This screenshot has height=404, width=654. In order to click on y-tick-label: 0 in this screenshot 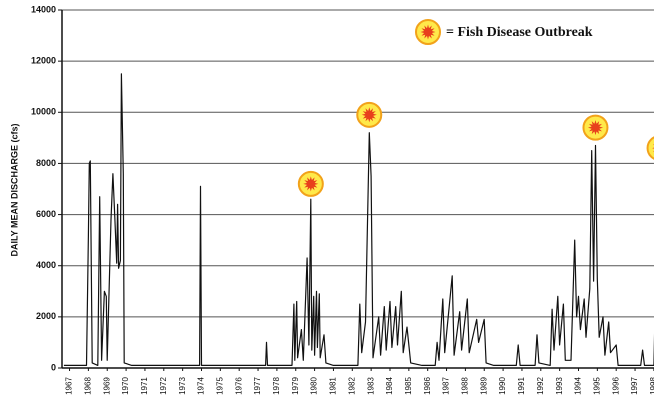, I will do `click(53, 367)`.